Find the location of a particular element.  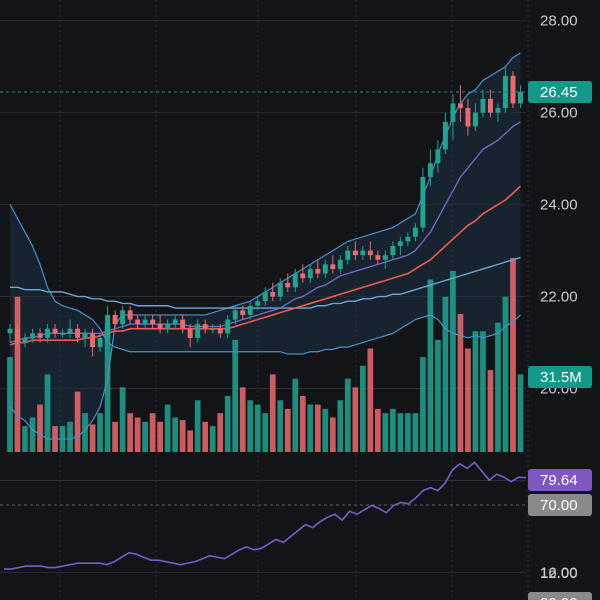

rsi-level-badge-bg is located at coordinates (560, 505).